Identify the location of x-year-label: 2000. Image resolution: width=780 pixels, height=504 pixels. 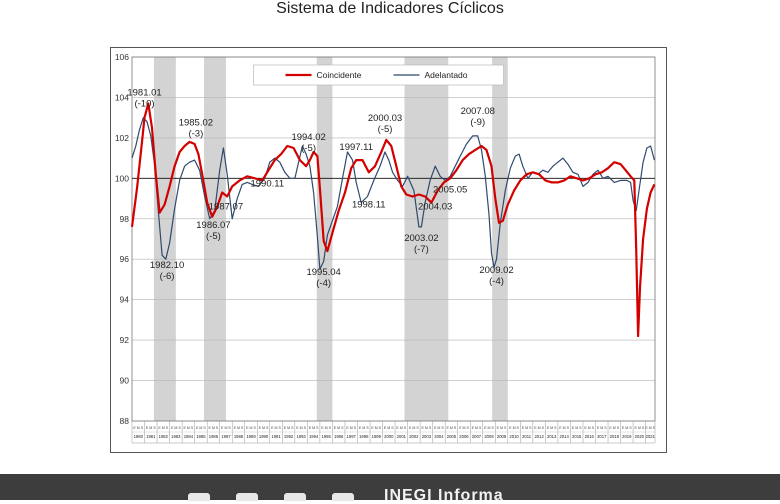
(389, 436).